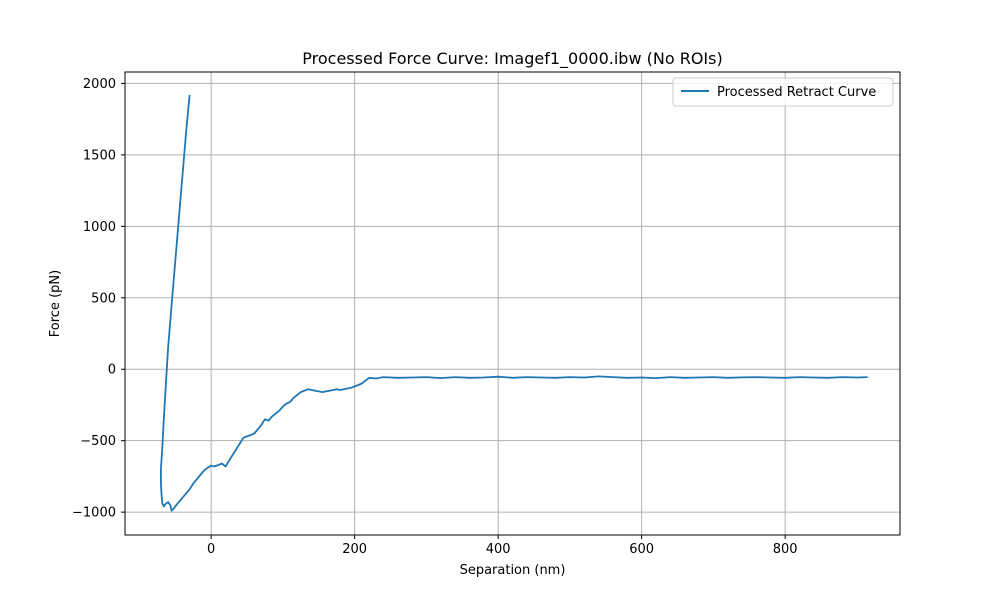  I want to click on y-tick-label: 1000, so click(99, 227).